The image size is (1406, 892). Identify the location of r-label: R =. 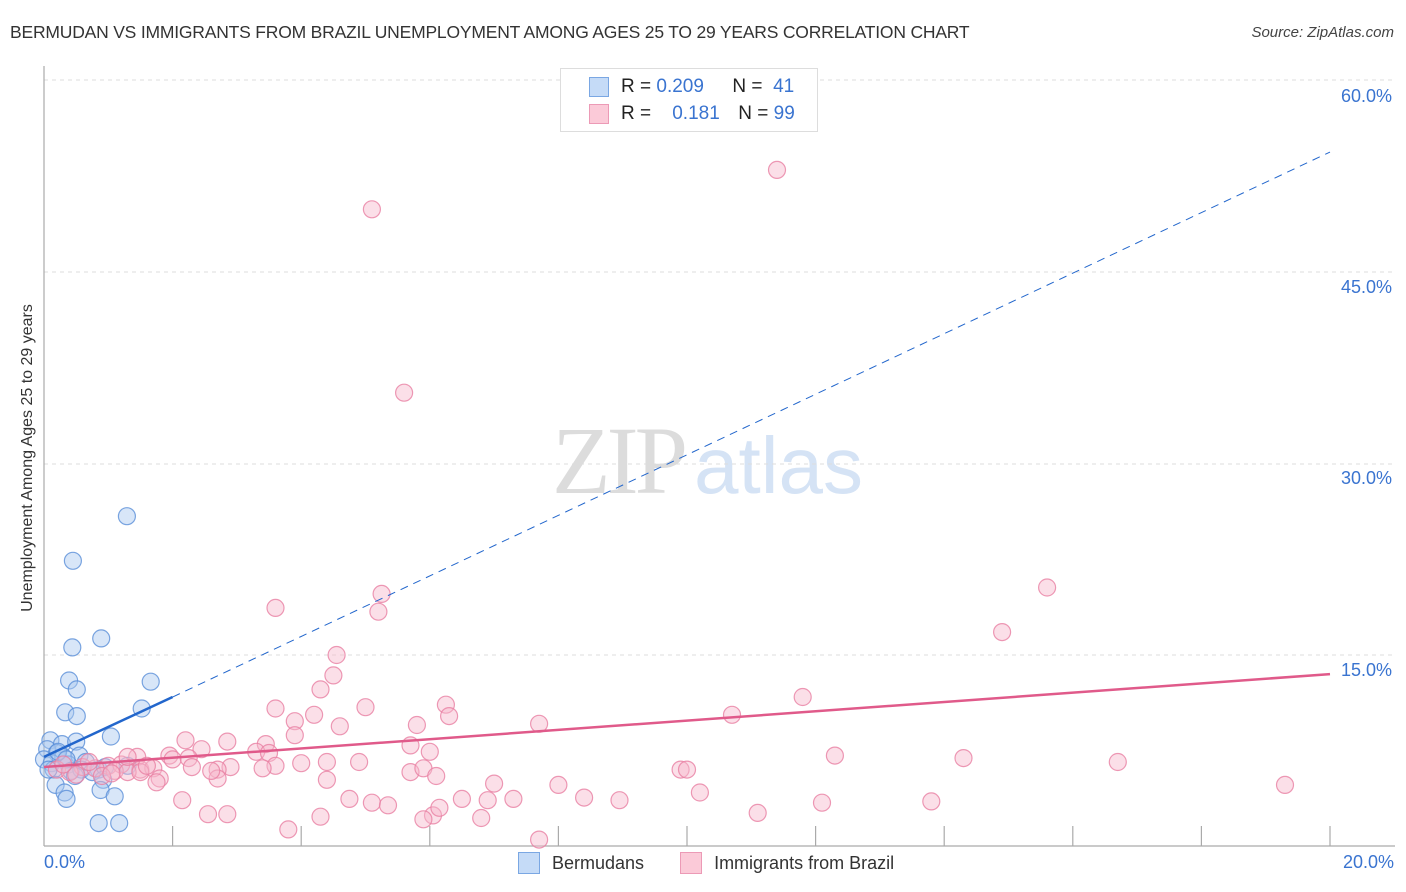
(636, 113).